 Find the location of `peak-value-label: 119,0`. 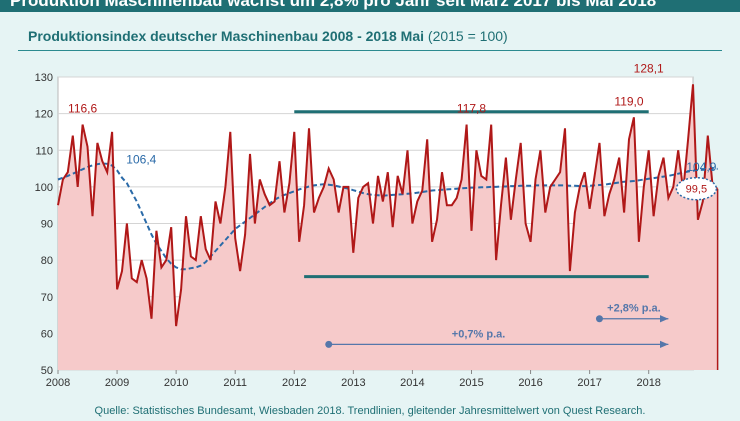

peak-value-label: 119,0 is located at coordinates (628, 101).